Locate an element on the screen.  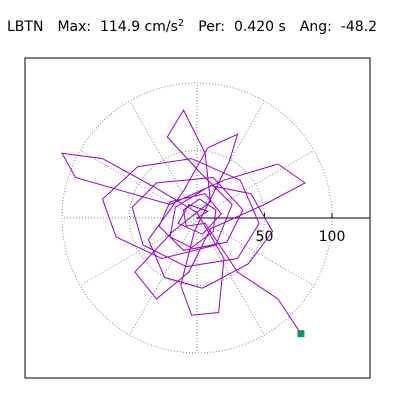
angle-label: Ang: is located at coordinates (315, 27).